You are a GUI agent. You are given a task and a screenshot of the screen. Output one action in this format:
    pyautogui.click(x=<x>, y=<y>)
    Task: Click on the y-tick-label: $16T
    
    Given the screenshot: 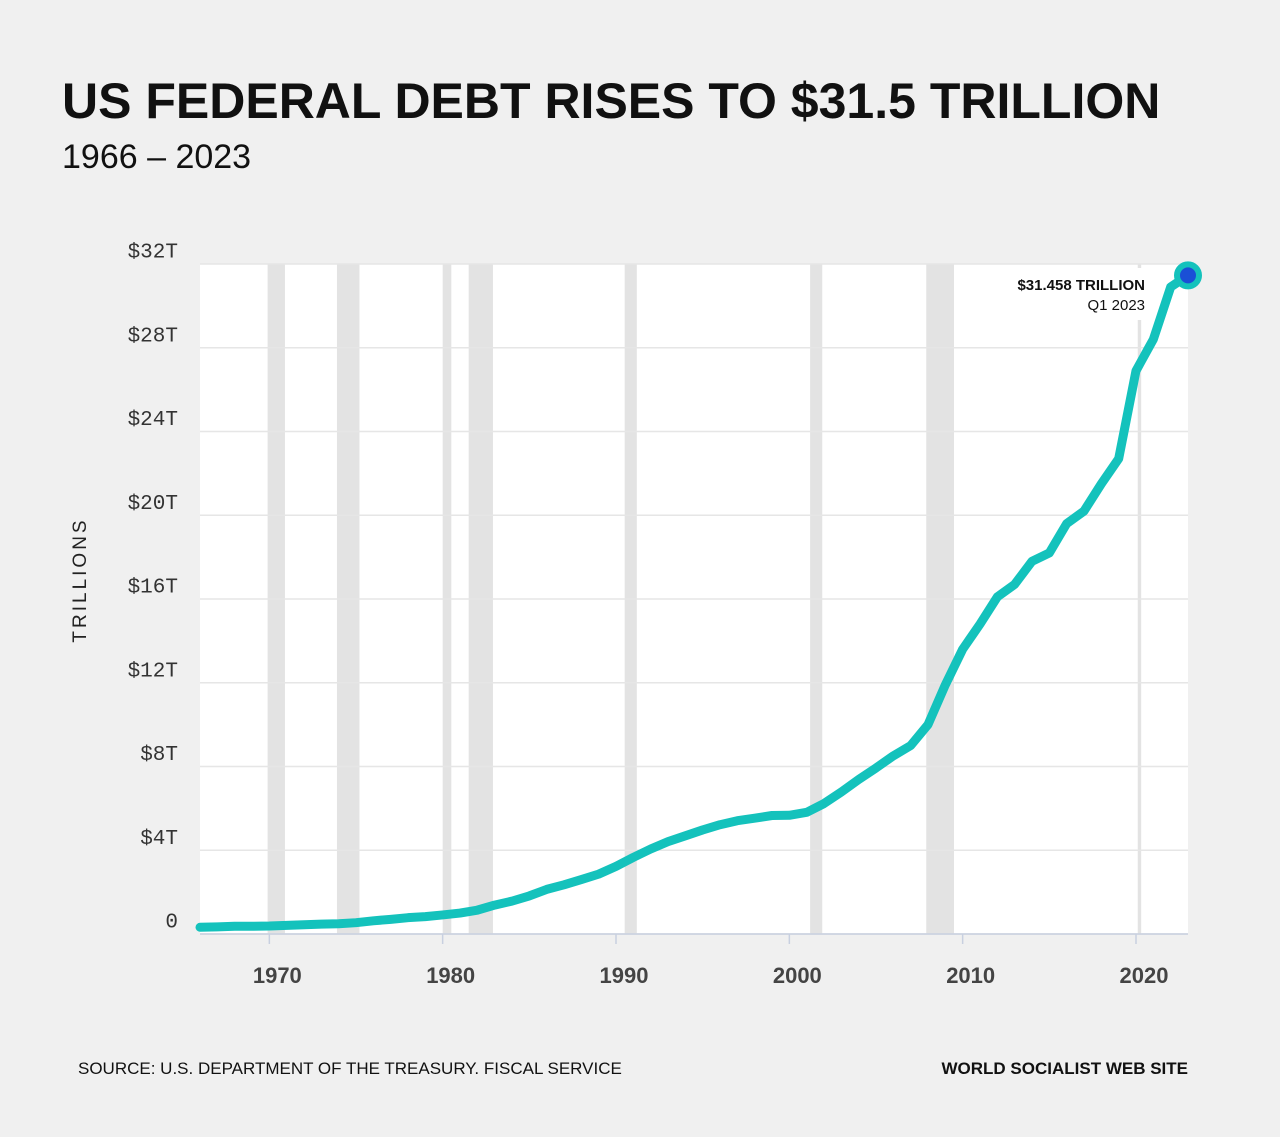 What is the action you would take?
    pyautogui.click(x=153, y=588)
    